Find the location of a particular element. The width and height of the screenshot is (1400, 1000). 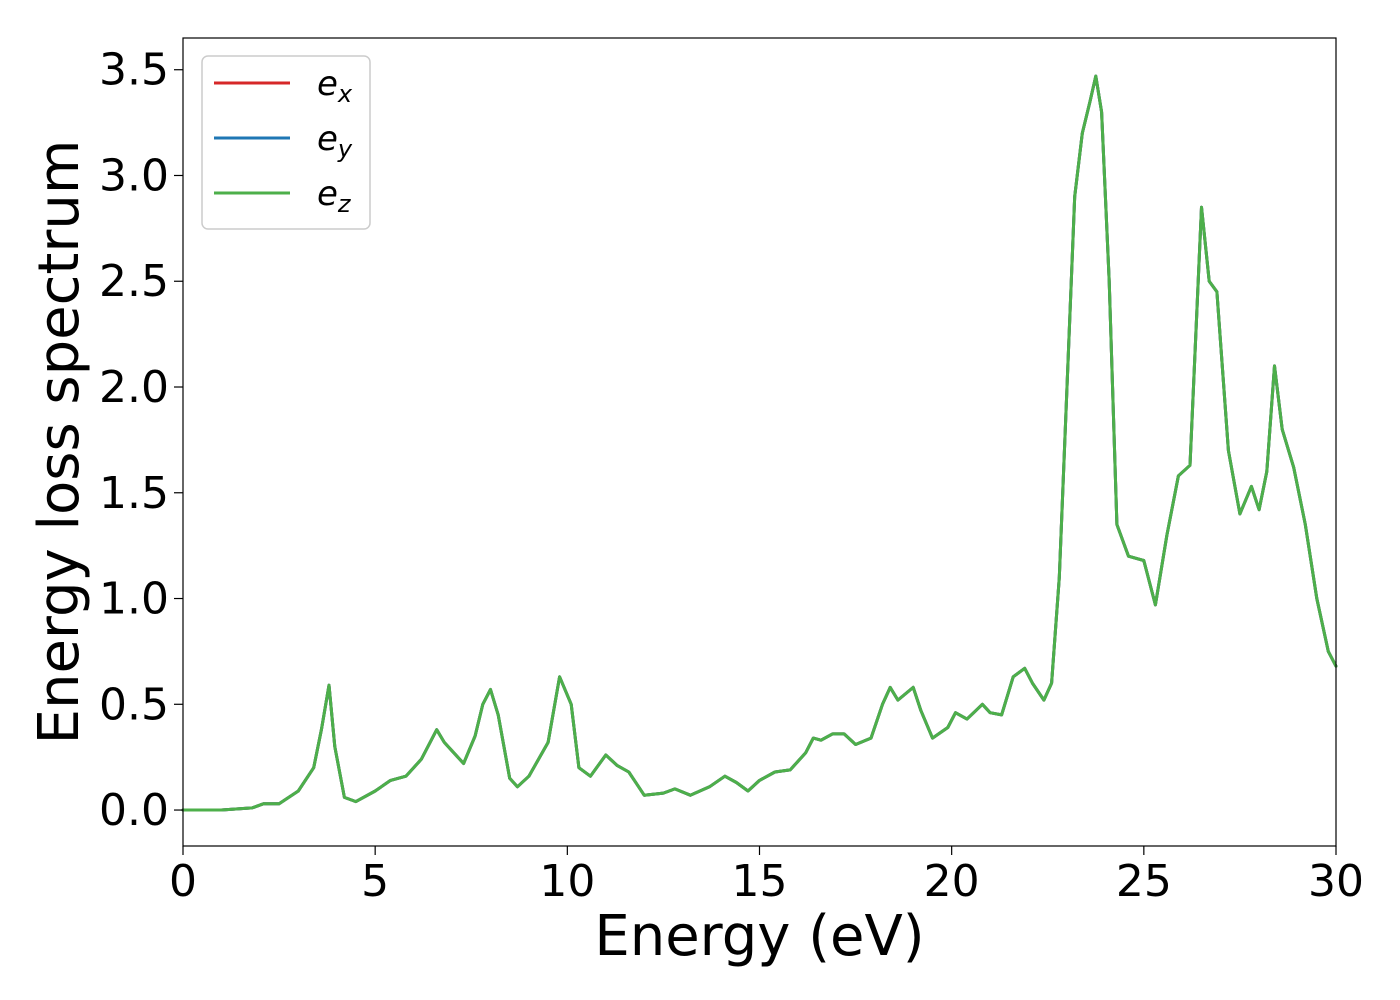

y-tick-label: 3.5 is located at coordinates (134, 70).